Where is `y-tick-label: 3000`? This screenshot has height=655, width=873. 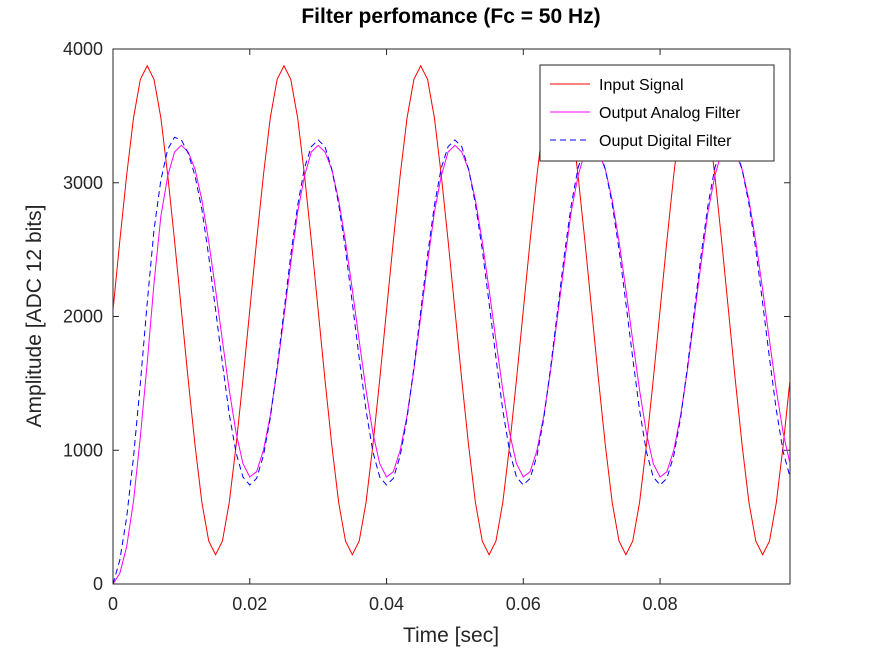
y-tick-label: 3000 is located at coordinates (83, 183).